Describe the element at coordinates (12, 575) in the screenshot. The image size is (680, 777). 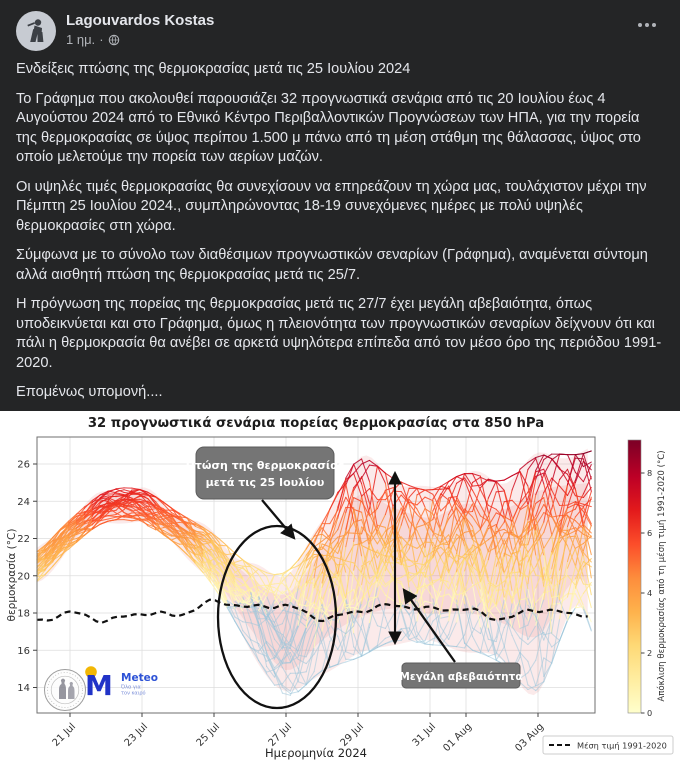
I see `y-axis-label: θερμοκρασία (°C)` at that location.